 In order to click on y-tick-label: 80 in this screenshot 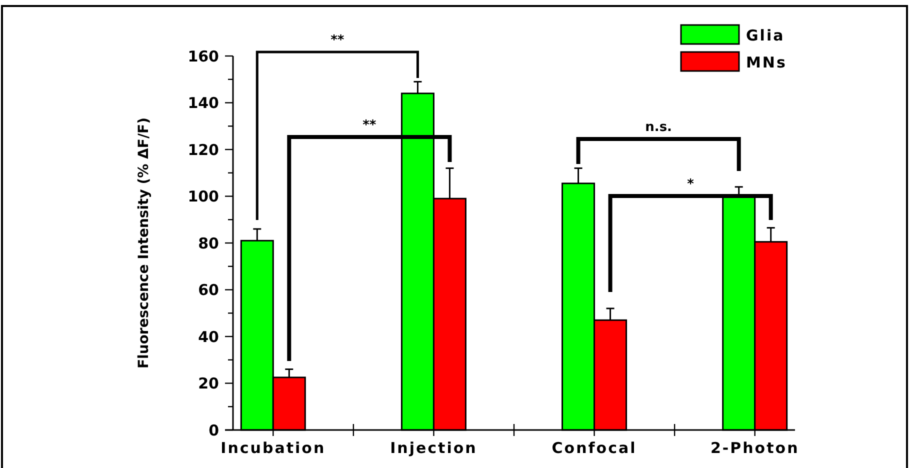, I will do `click(208, 243)`.